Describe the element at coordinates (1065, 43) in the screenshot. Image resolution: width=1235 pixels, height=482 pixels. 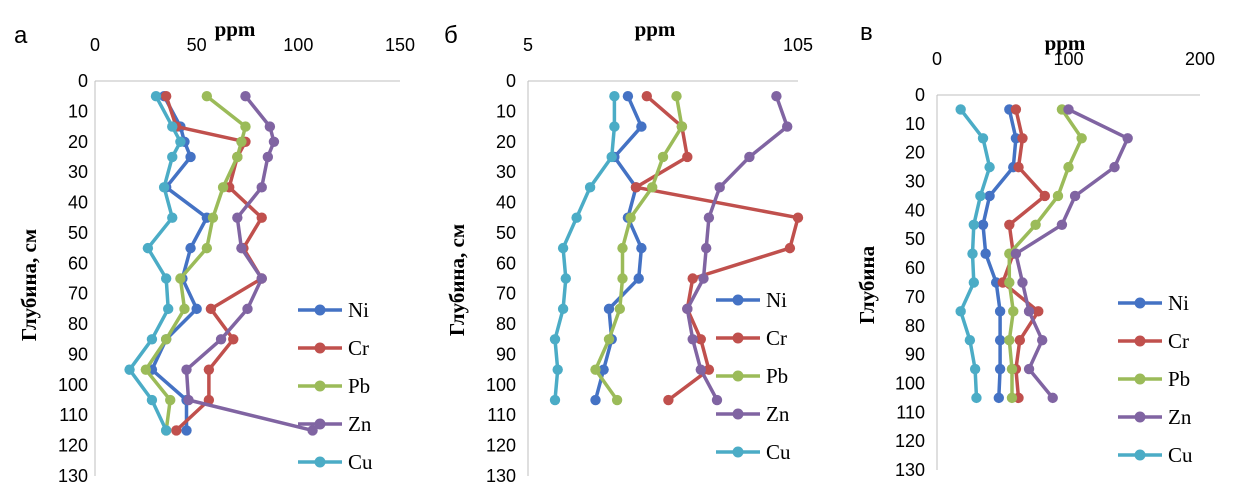
I see `x-axis-label: ppm` at that location.